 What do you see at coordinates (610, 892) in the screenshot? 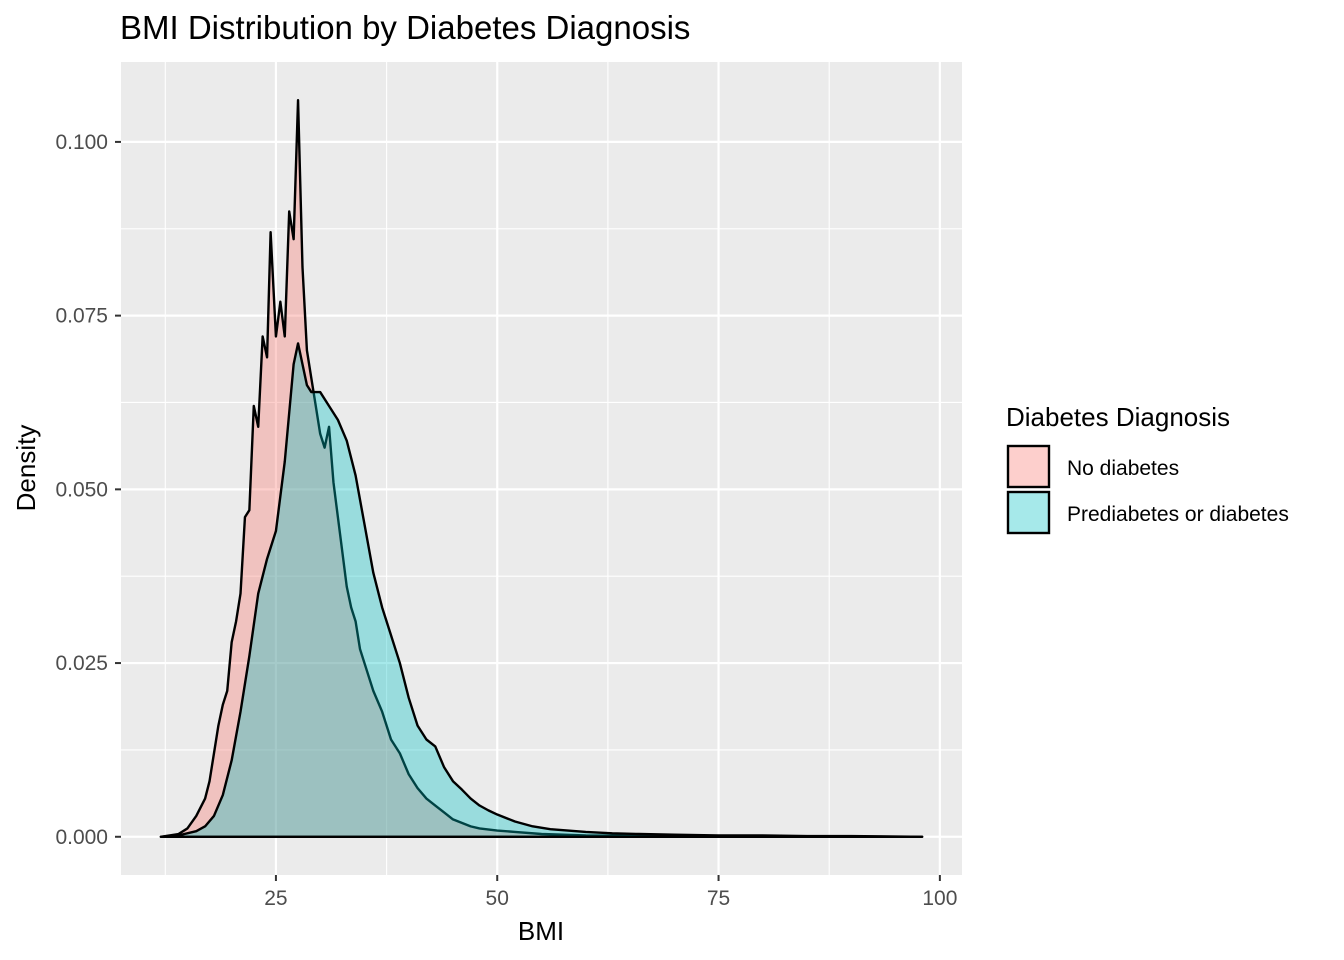
I see `x-axis: 25 50 75 100` at bounding box center [610, 892].